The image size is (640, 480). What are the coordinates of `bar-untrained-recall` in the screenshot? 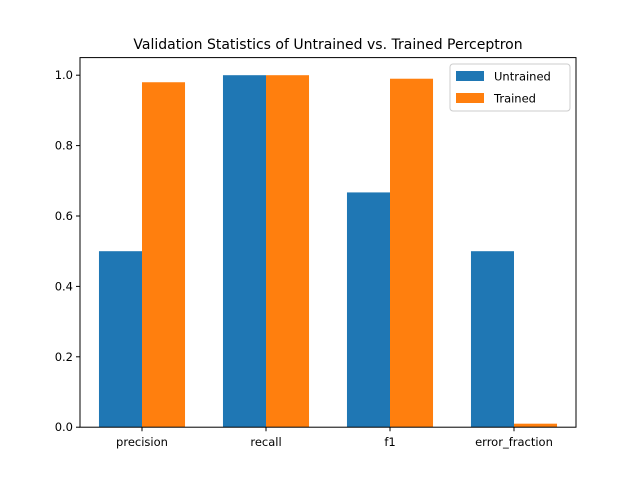 It's located at (244, 251).